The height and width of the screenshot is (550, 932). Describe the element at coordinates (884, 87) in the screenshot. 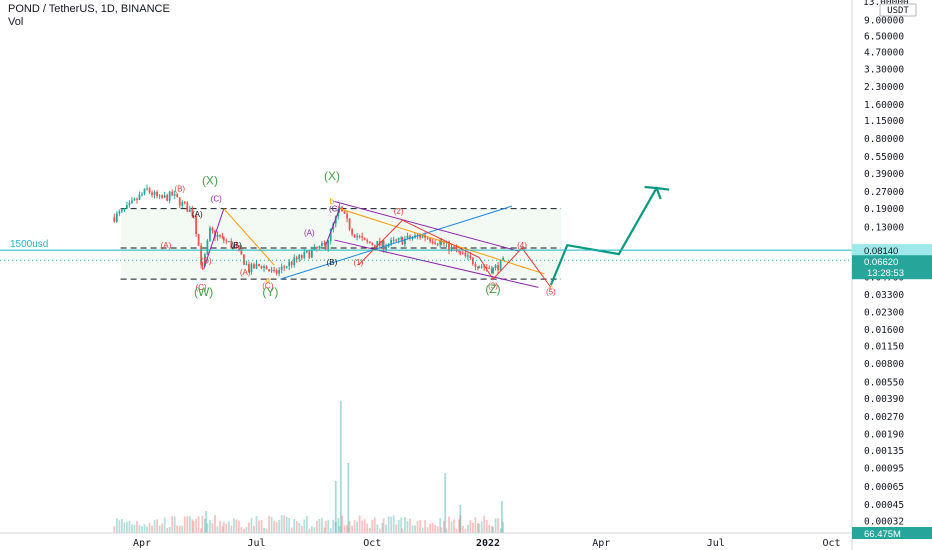

I see `price-tick-label: 2.30000` at that location.